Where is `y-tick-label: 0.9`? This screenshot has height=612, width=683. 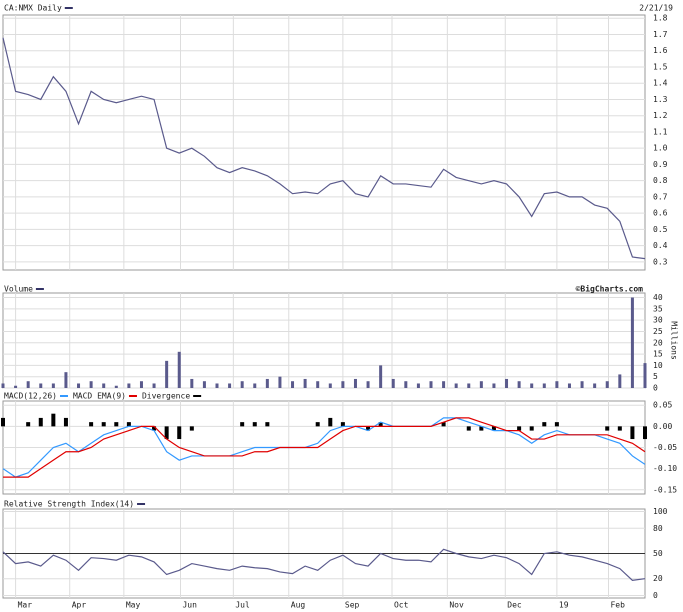 y-tick-label: 0.9 is located at coordinates (660, 164).